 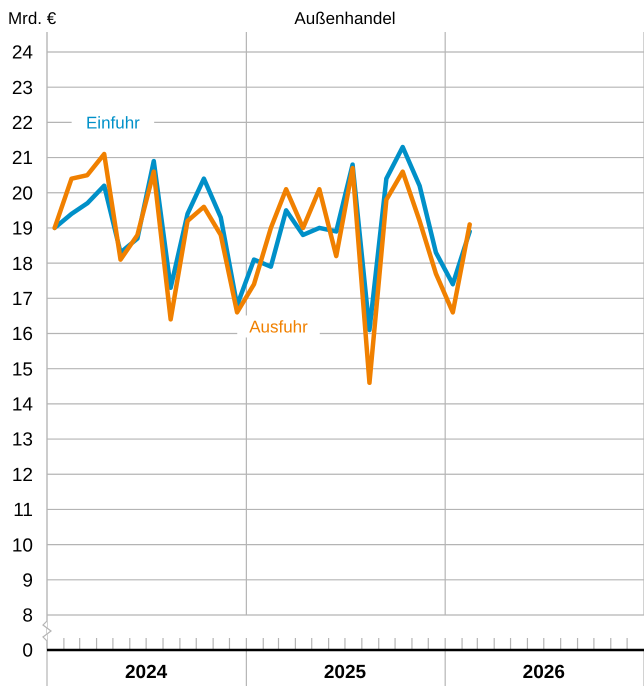 What do you see at coordinates (27, 581) in the screenshot?
I see `y-tick-label: 9` at bounding box center [27, 581].